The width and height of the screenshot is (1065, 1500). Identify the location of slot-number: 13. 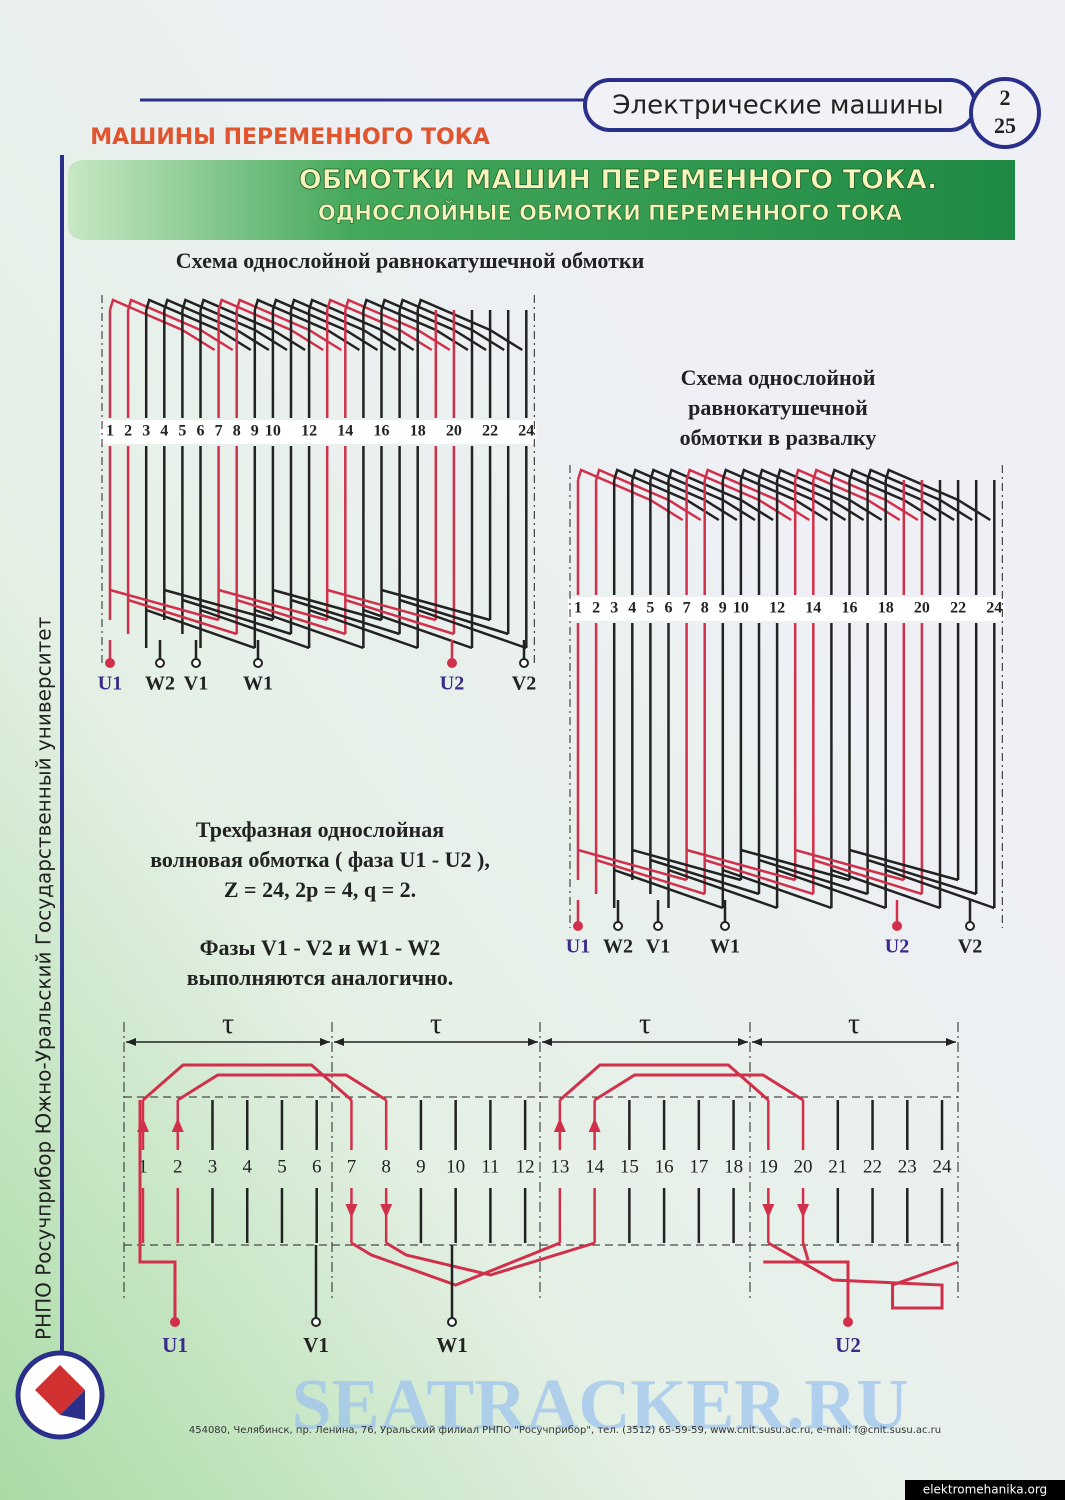
(559, 1166).